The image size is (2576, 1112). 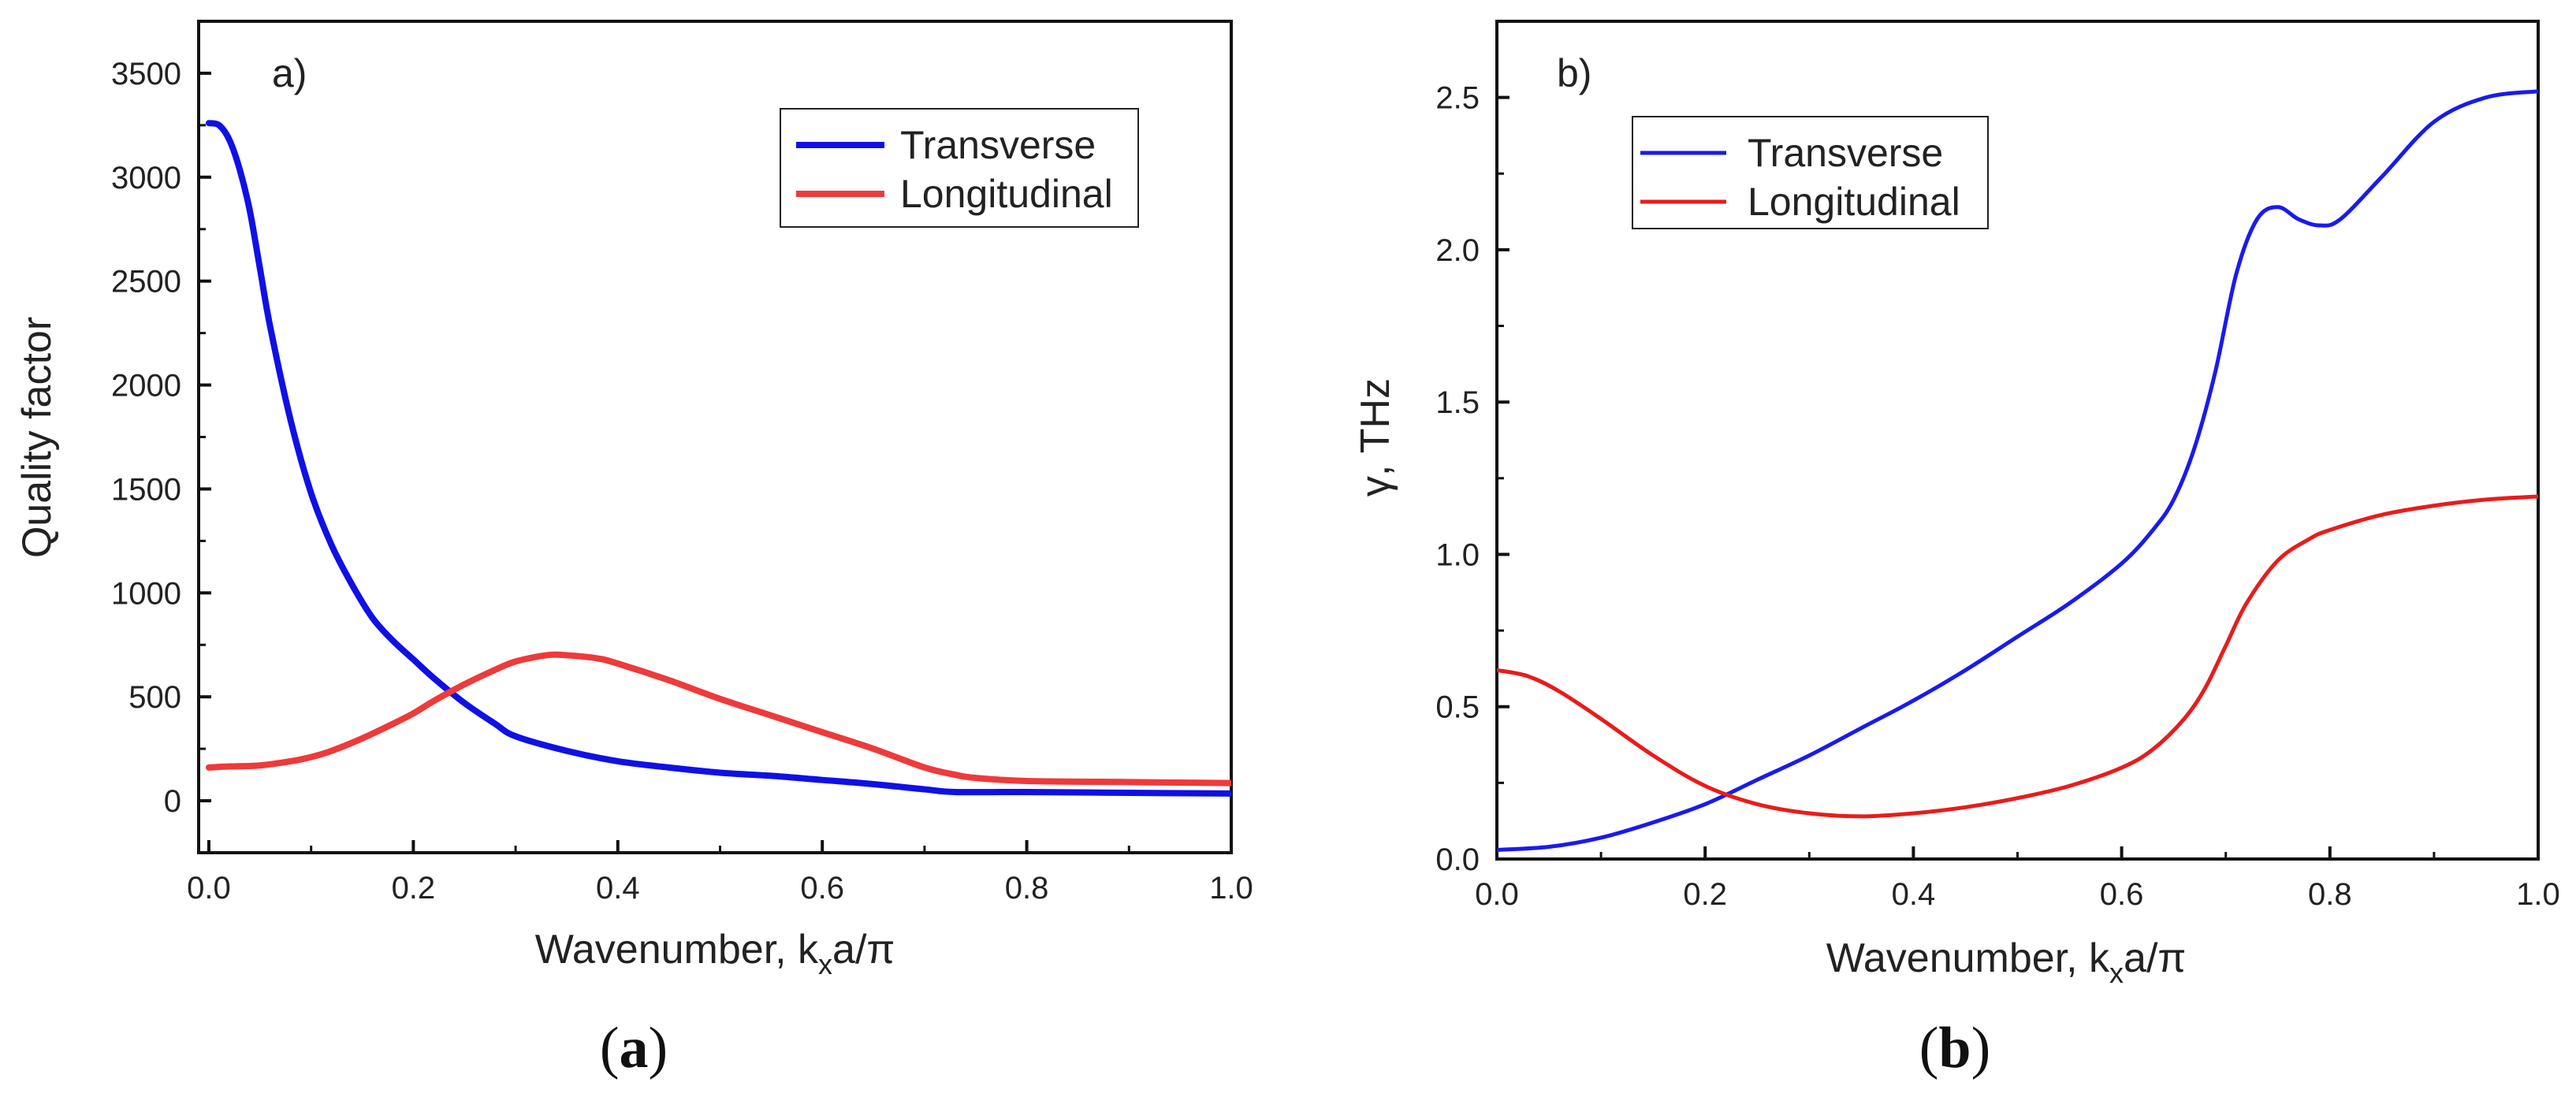 I want to click on y-tick-label: 2.5, so click(x=1457, y=98).